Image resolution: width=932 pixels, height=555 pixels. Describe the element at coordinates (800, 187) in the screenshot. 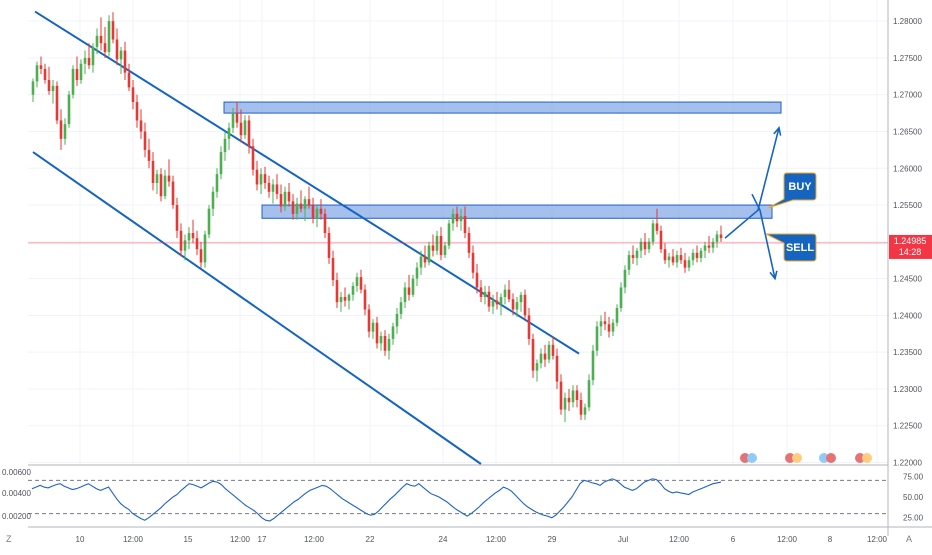

I see `buy-label: BUY` at that location.